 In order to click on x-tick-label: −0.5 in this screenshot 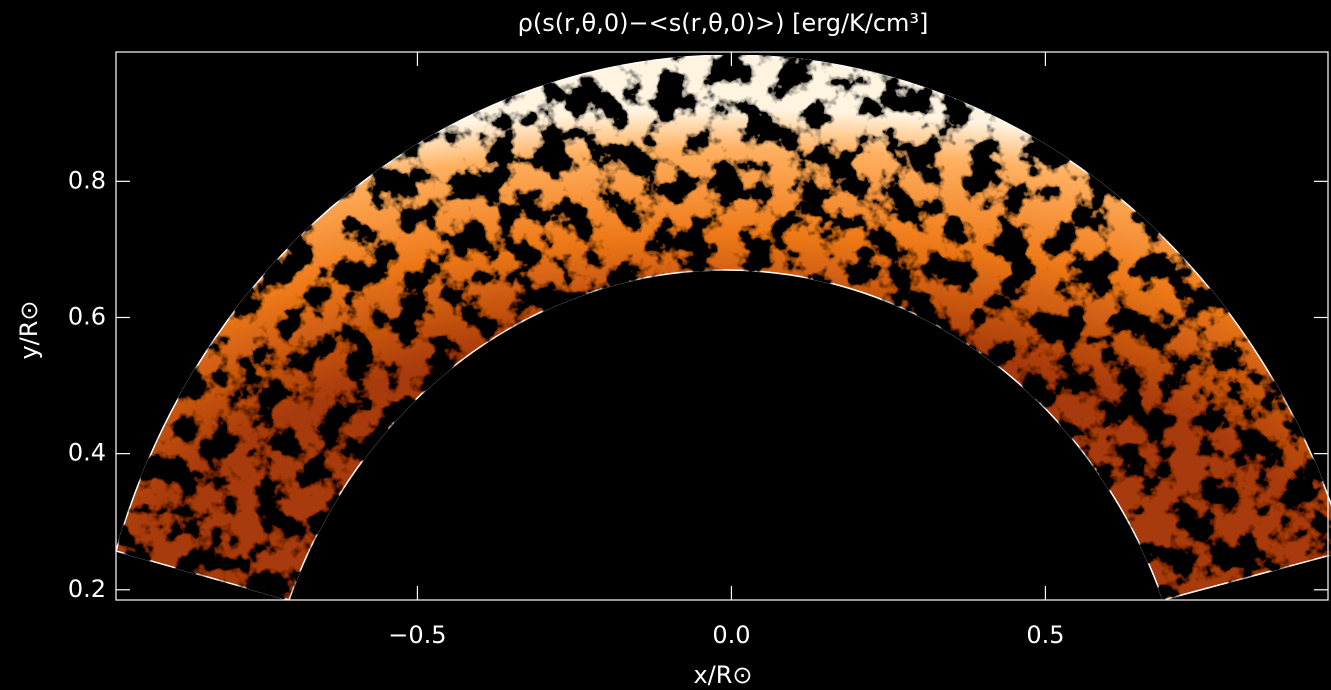, I will do `click(417, 635)`.